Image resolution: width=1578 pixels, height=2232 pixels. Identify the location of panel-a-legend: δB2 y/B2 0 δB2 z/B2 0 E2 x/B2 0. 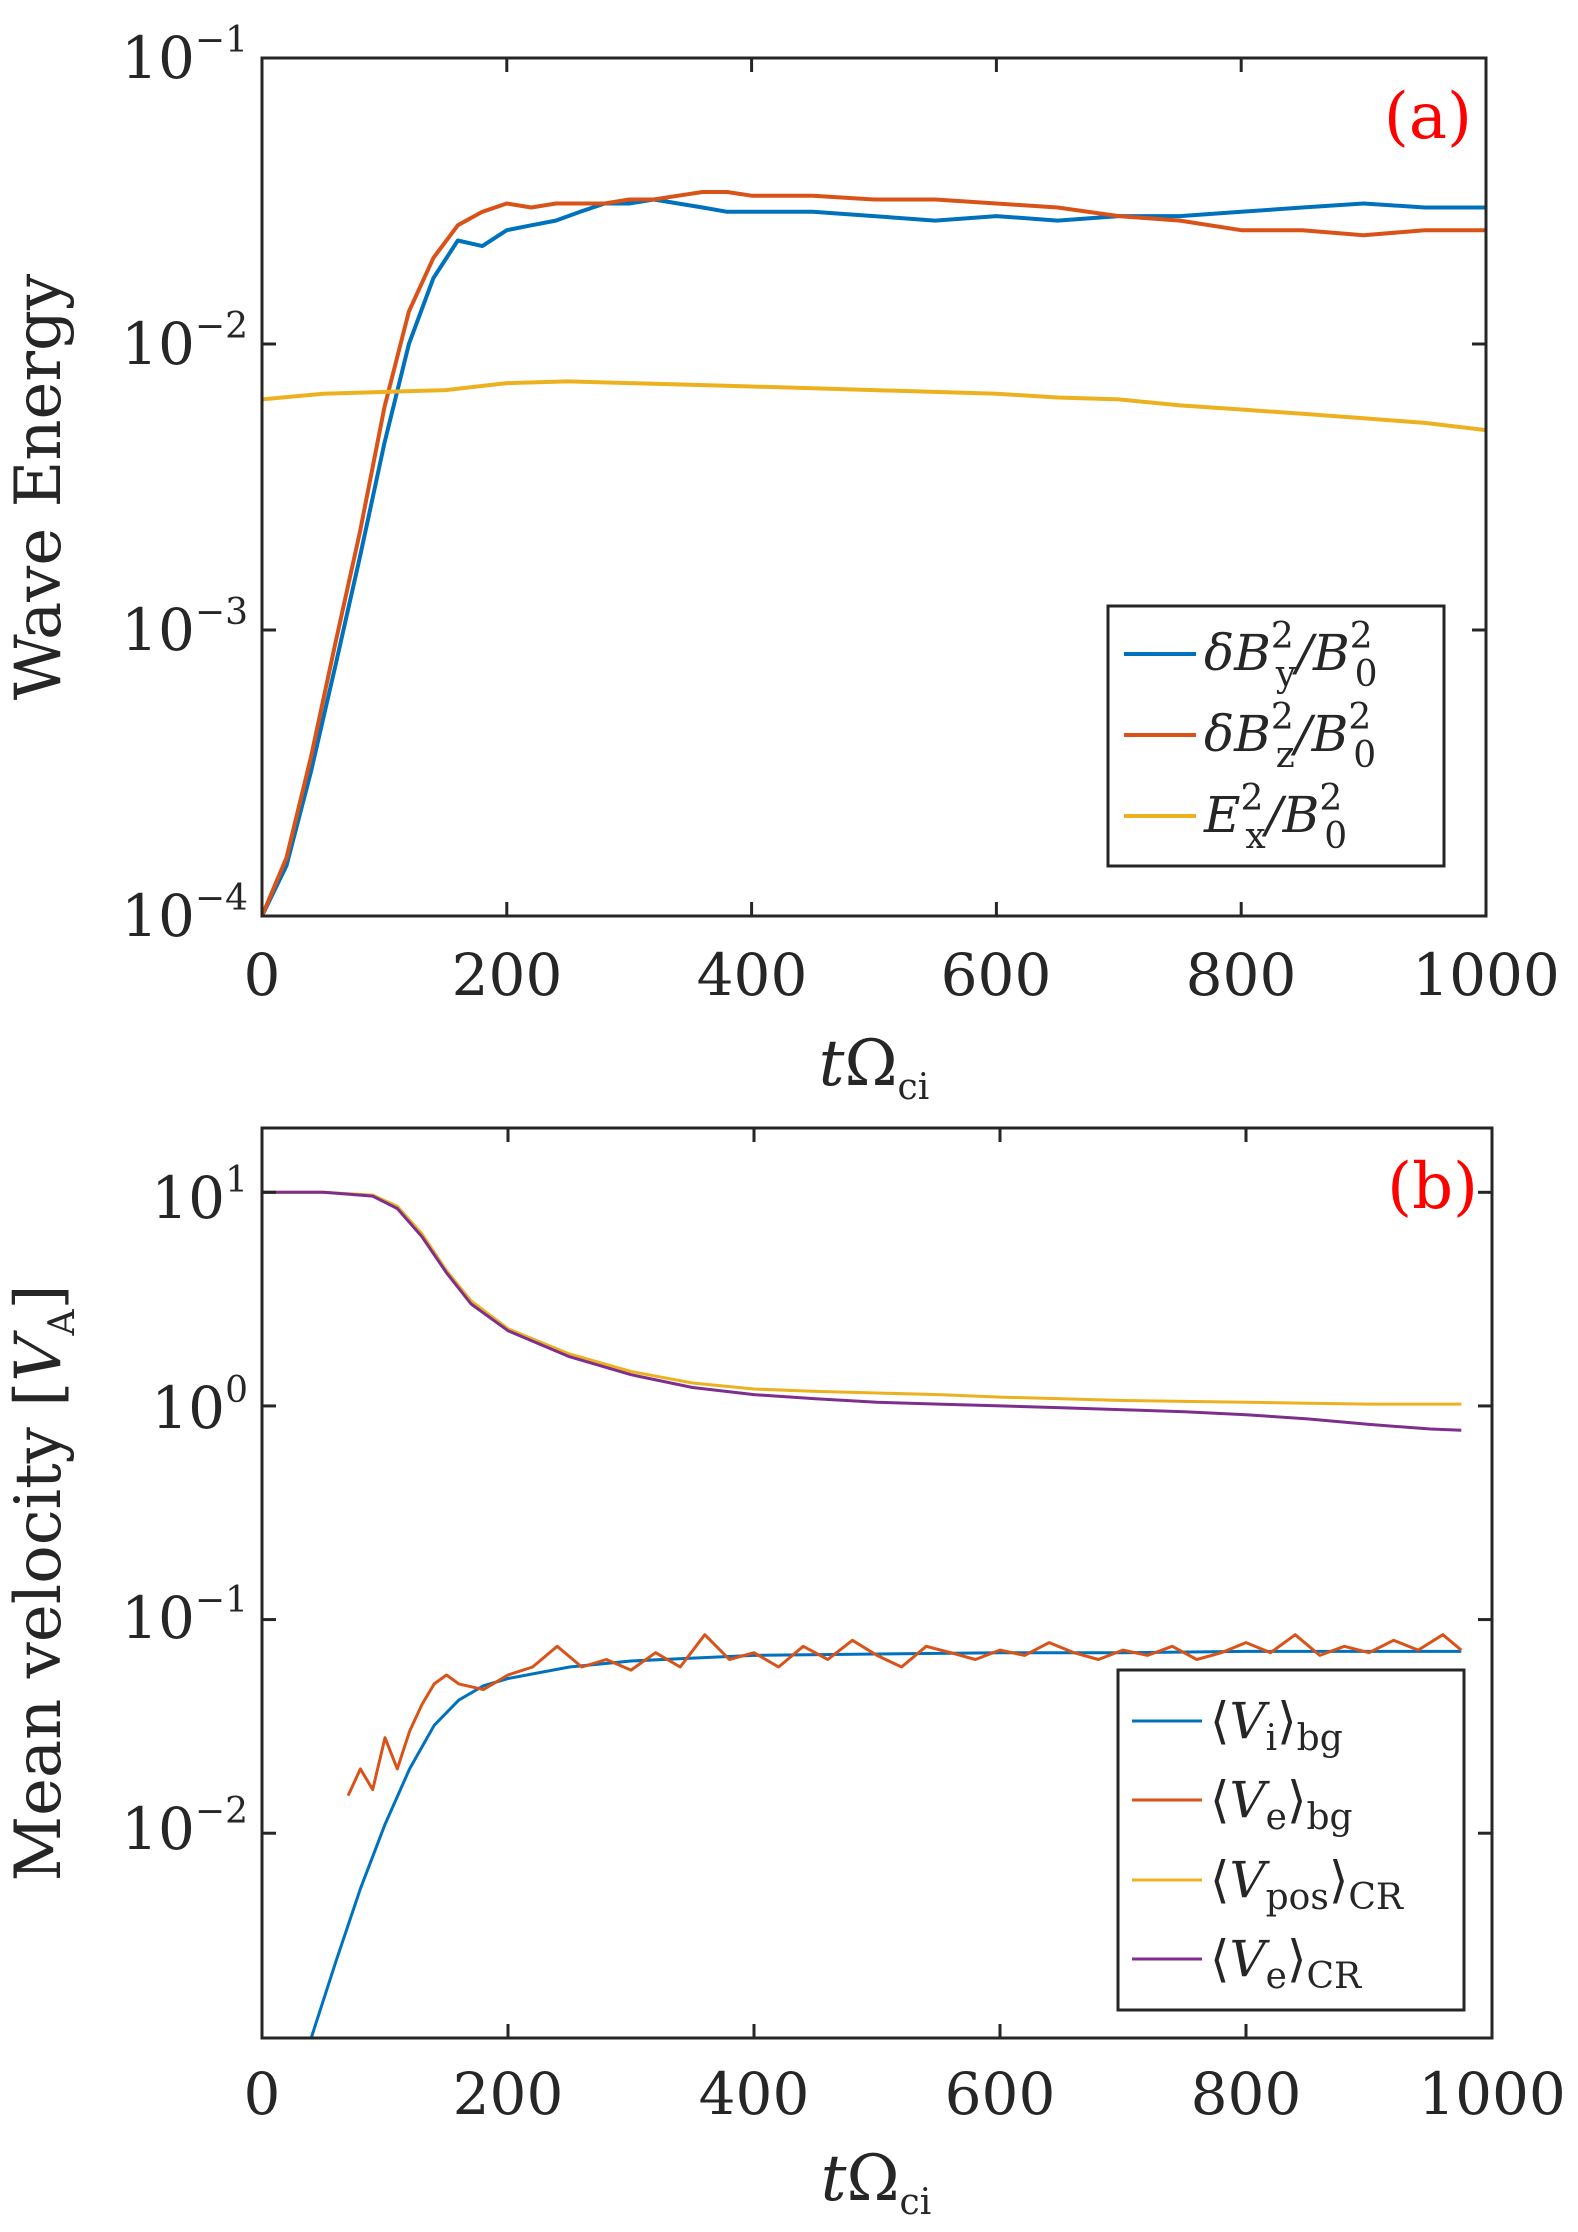
(1276, 736).